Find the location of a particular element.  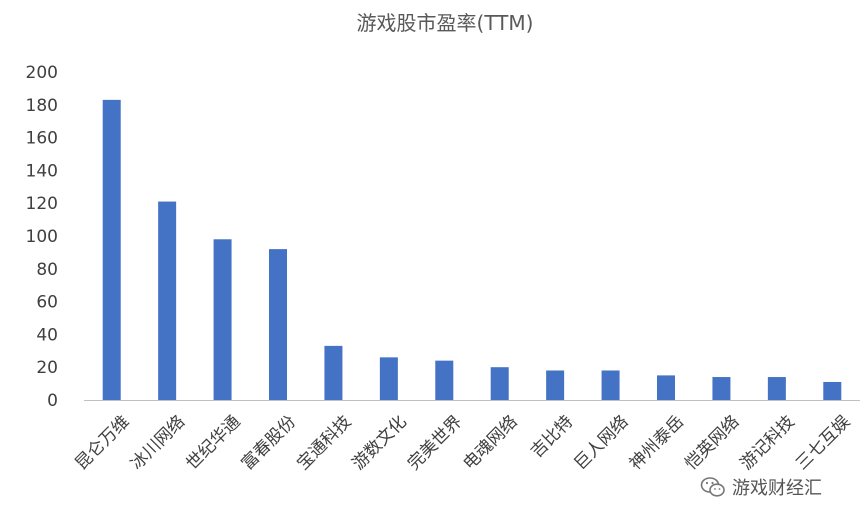

x-tick-label: 神州泰岳 is located at coordinates (657, 443).